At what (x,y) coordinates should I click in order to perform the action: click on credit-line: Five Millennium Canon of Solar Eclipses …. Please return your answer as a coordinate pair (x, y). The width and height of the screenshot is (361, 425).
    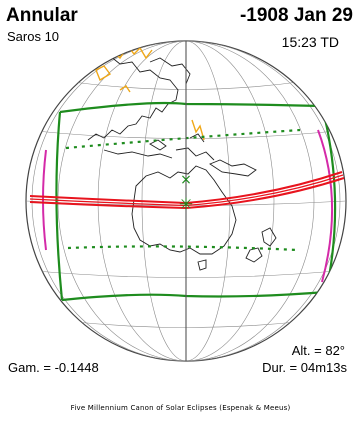
    Looking at the image, I should click on (180, 408).